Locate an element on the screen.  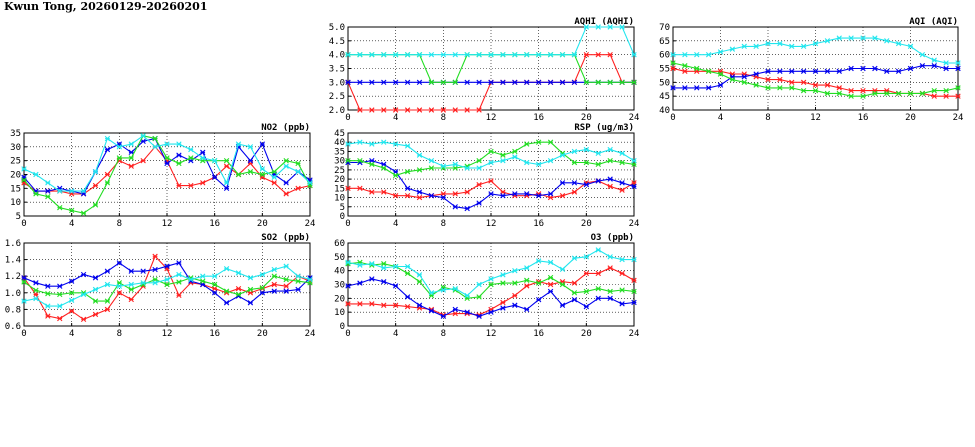
y-tick-label: 15 is located at coordinates (339, 189).